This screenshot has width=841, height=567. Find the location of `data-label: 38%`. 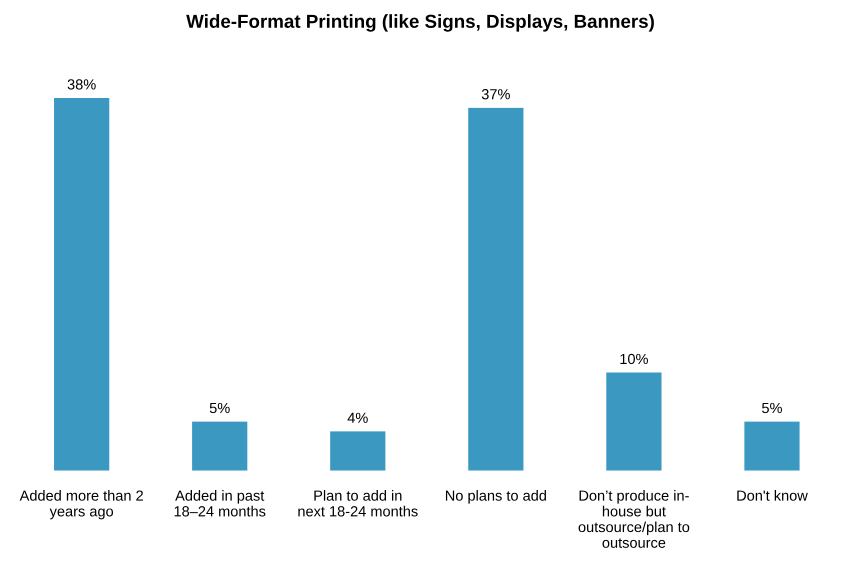

data-label: 38% is located at coordinates (82, 84).